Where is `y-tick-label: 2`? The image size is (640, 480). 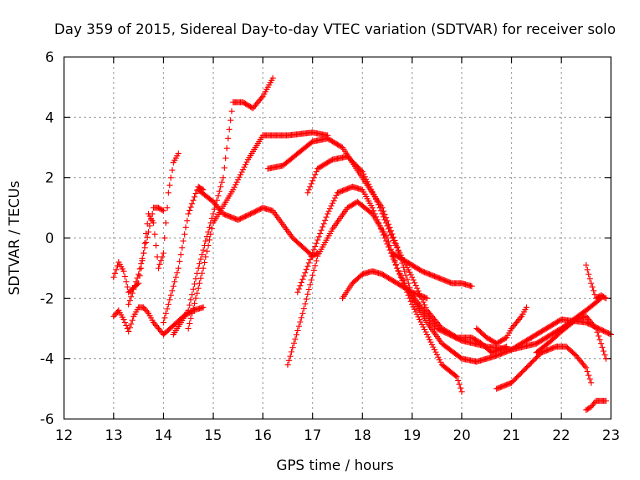 y-tick-label: 2 is located at coordinates (49, 179).